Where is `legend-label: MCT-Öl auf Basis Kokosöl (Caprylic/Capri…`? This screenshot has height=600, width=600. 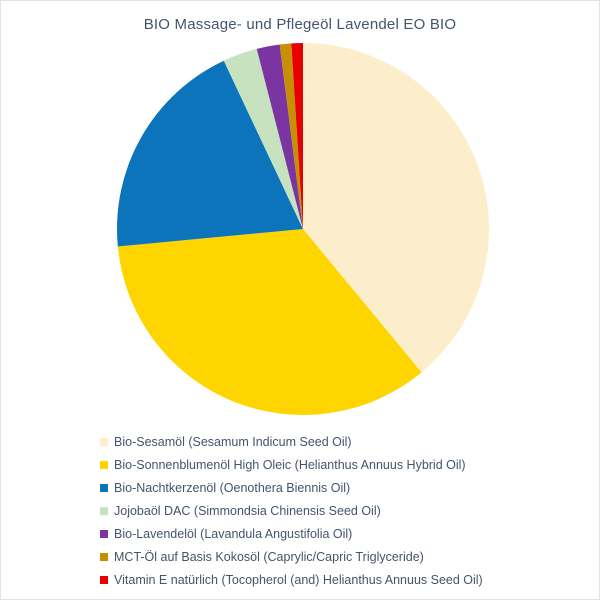
legend-label: MCT-Öl auf Basis Kokosöl (Caprylic/Capri… is located at coordinates (269, 556).